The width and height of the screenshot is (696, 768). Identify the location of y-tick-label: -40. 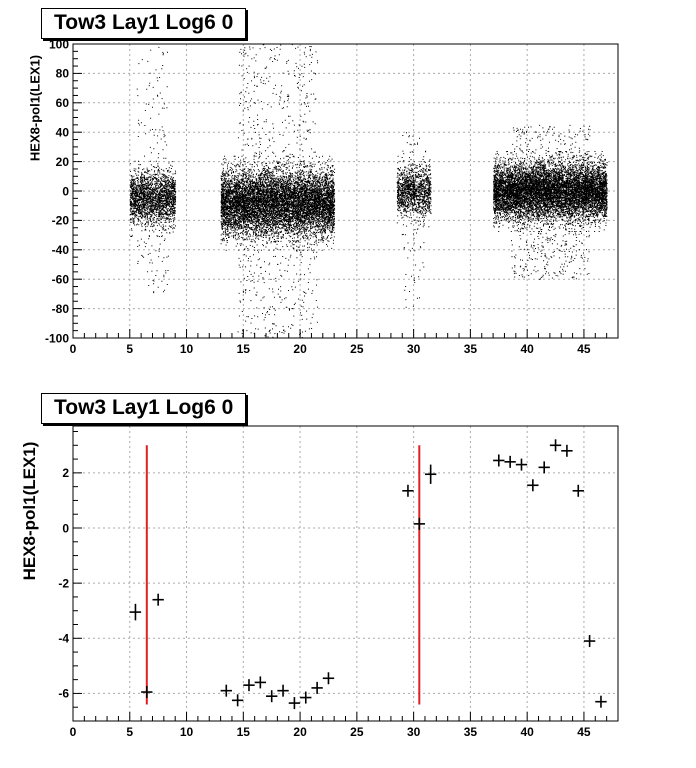
(61, 250).